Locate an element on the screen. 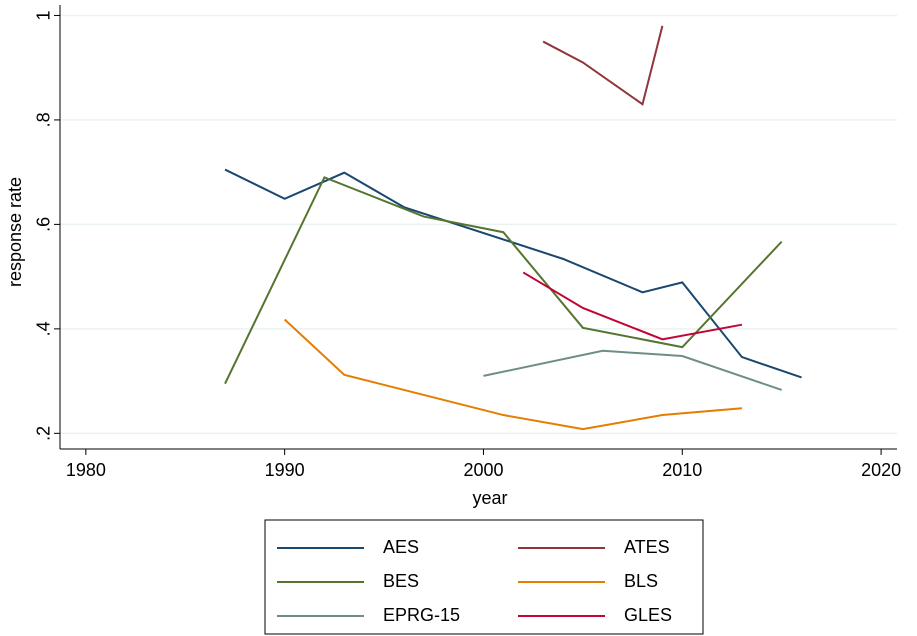 The width and height of the screenshot is (917, 636). legend-label: BLS is located at coordinates (641, 581).